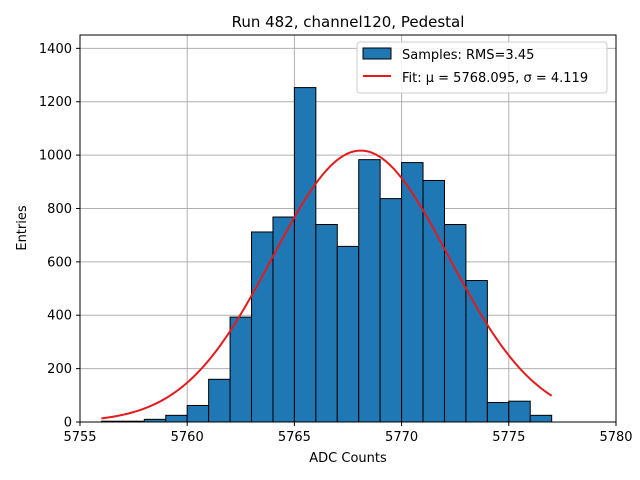 This screenshot has width=640, height=480. I want to click on x-tick-label-5770: 5770, so click(401, 437).